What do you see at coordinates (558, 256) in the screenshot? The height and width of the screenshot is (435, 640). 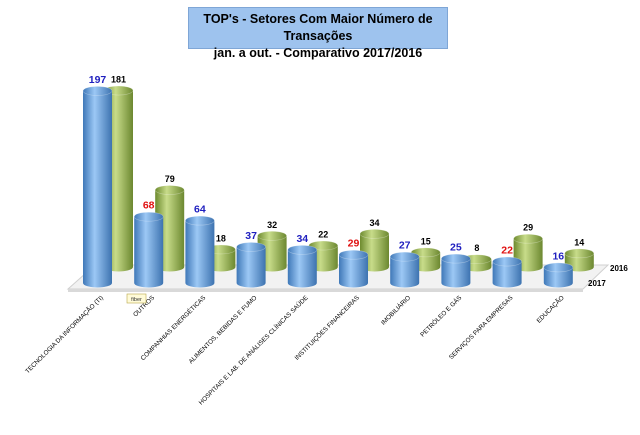 I see `data-label-2017: 16` at bounding box center [558, 256].